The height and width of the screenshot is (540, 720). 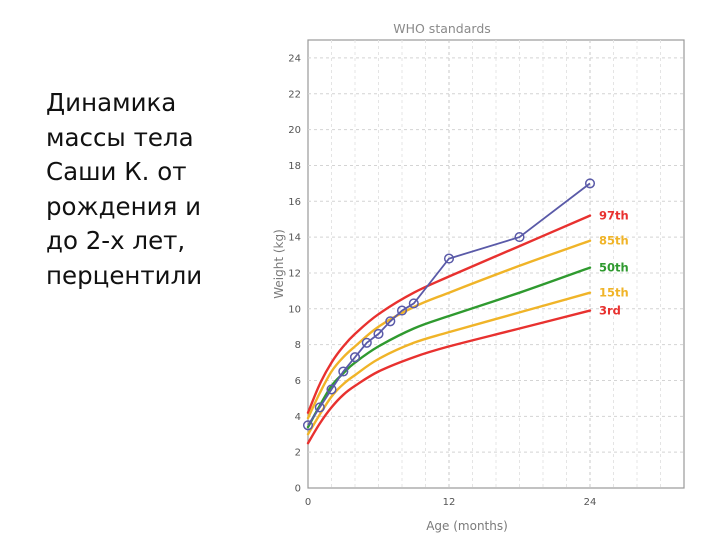 I want to click on percentile-curve-15th, so click(x=449, y=363).